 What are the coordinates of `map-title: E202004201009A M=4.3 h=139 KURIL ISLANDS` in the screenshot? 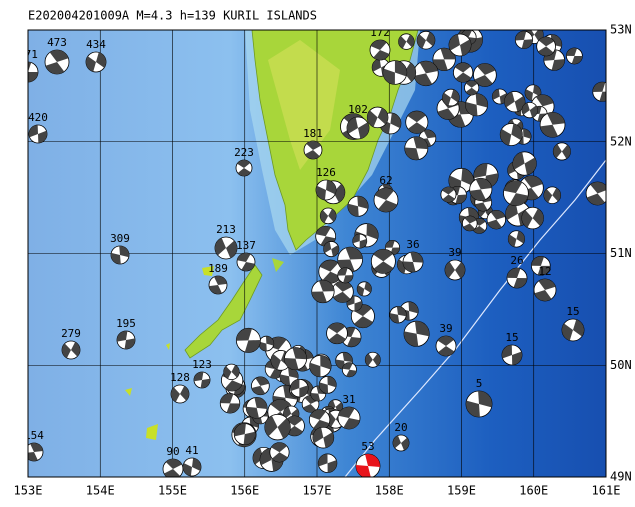 It's located at (172, 16).